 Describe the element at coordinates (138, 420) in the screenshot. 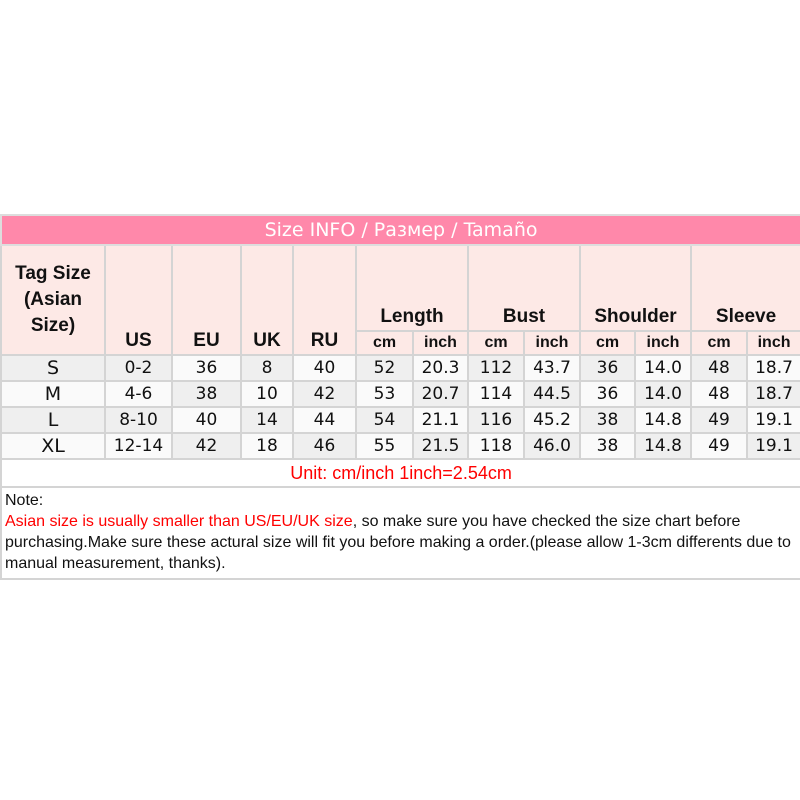

I see `size-cell: 8-10` at that location.